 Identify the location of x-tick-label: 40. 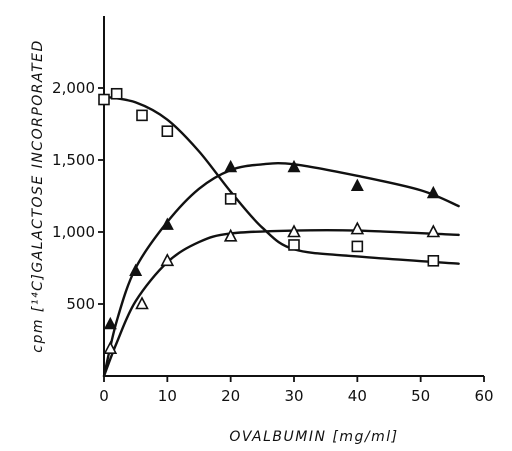
(357, 396).